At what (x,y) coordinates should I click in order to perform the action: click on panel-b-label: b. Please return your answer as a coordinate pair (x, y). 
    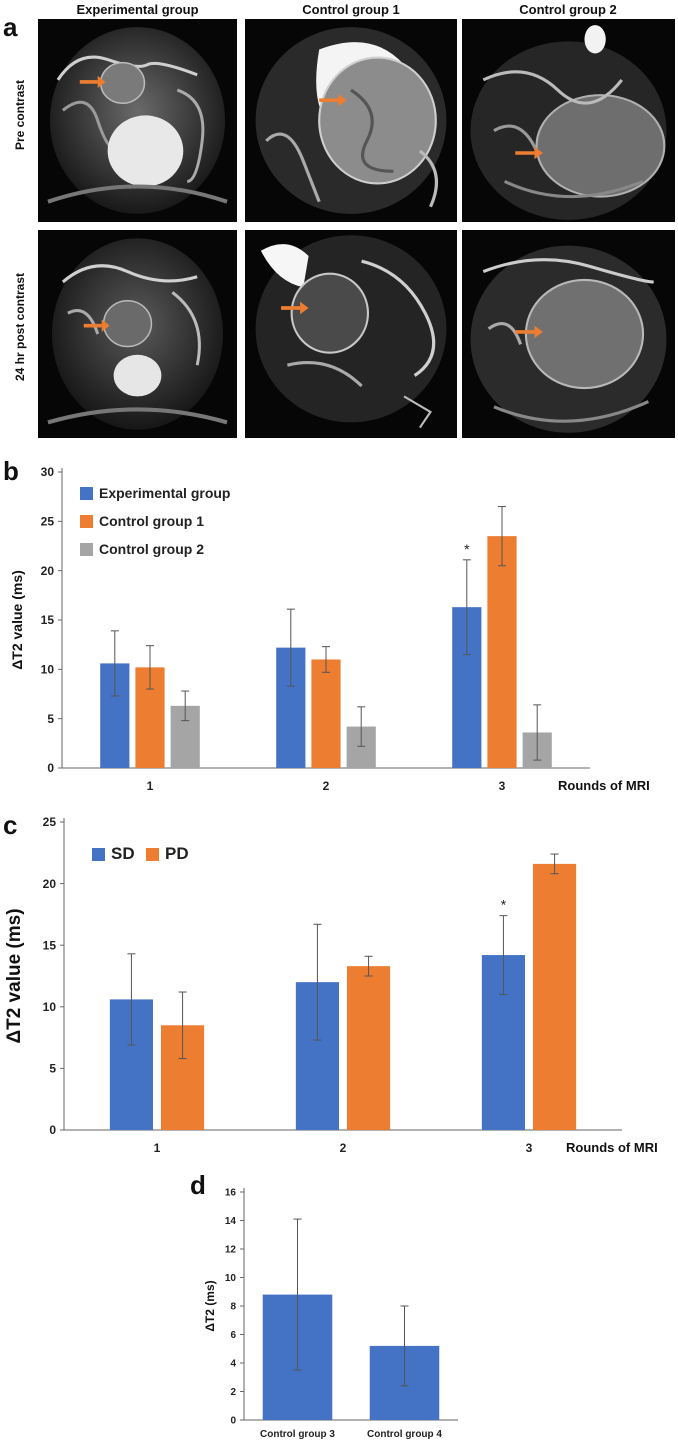
    Looking at the image, I should click on (11, 471).